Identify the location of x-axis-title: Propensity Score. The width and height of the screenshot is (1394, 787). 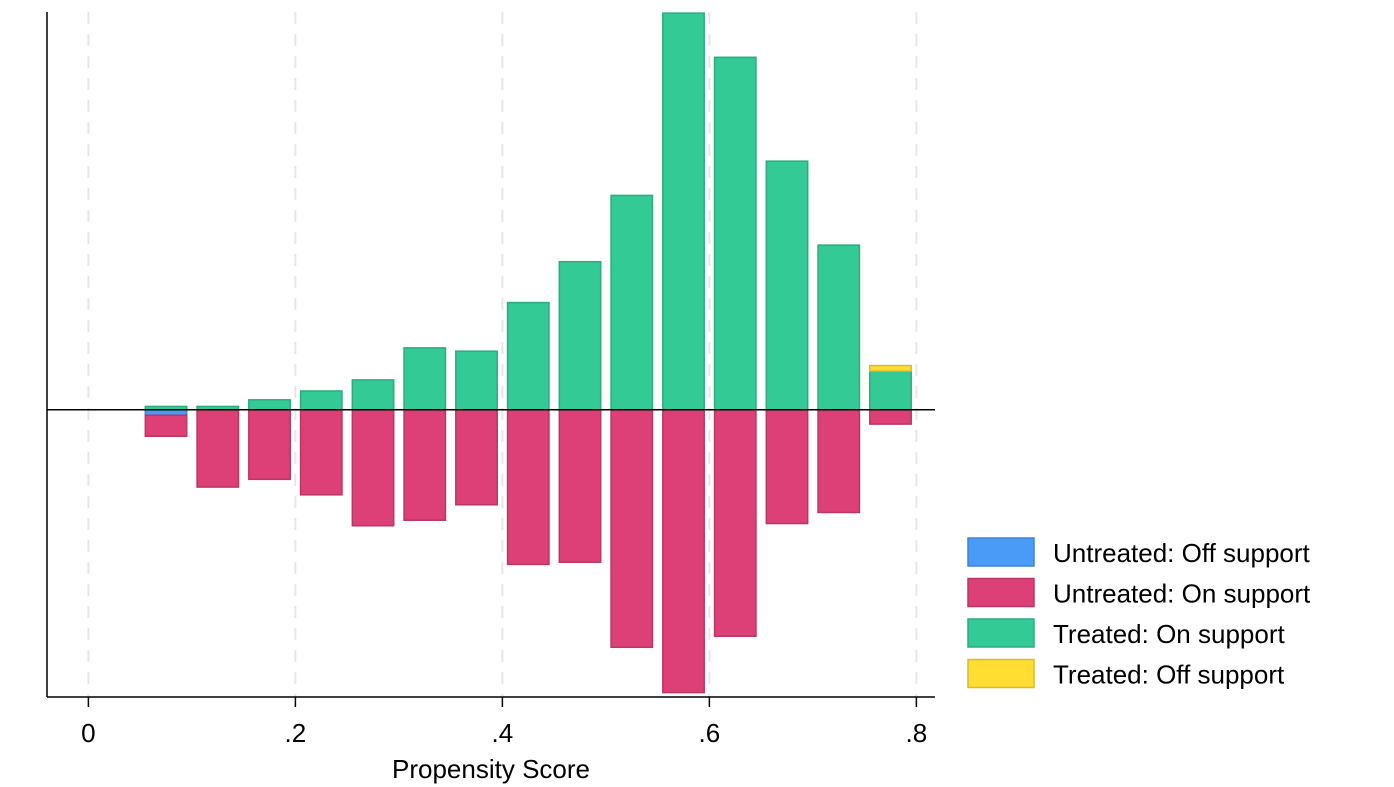
(491, 769).